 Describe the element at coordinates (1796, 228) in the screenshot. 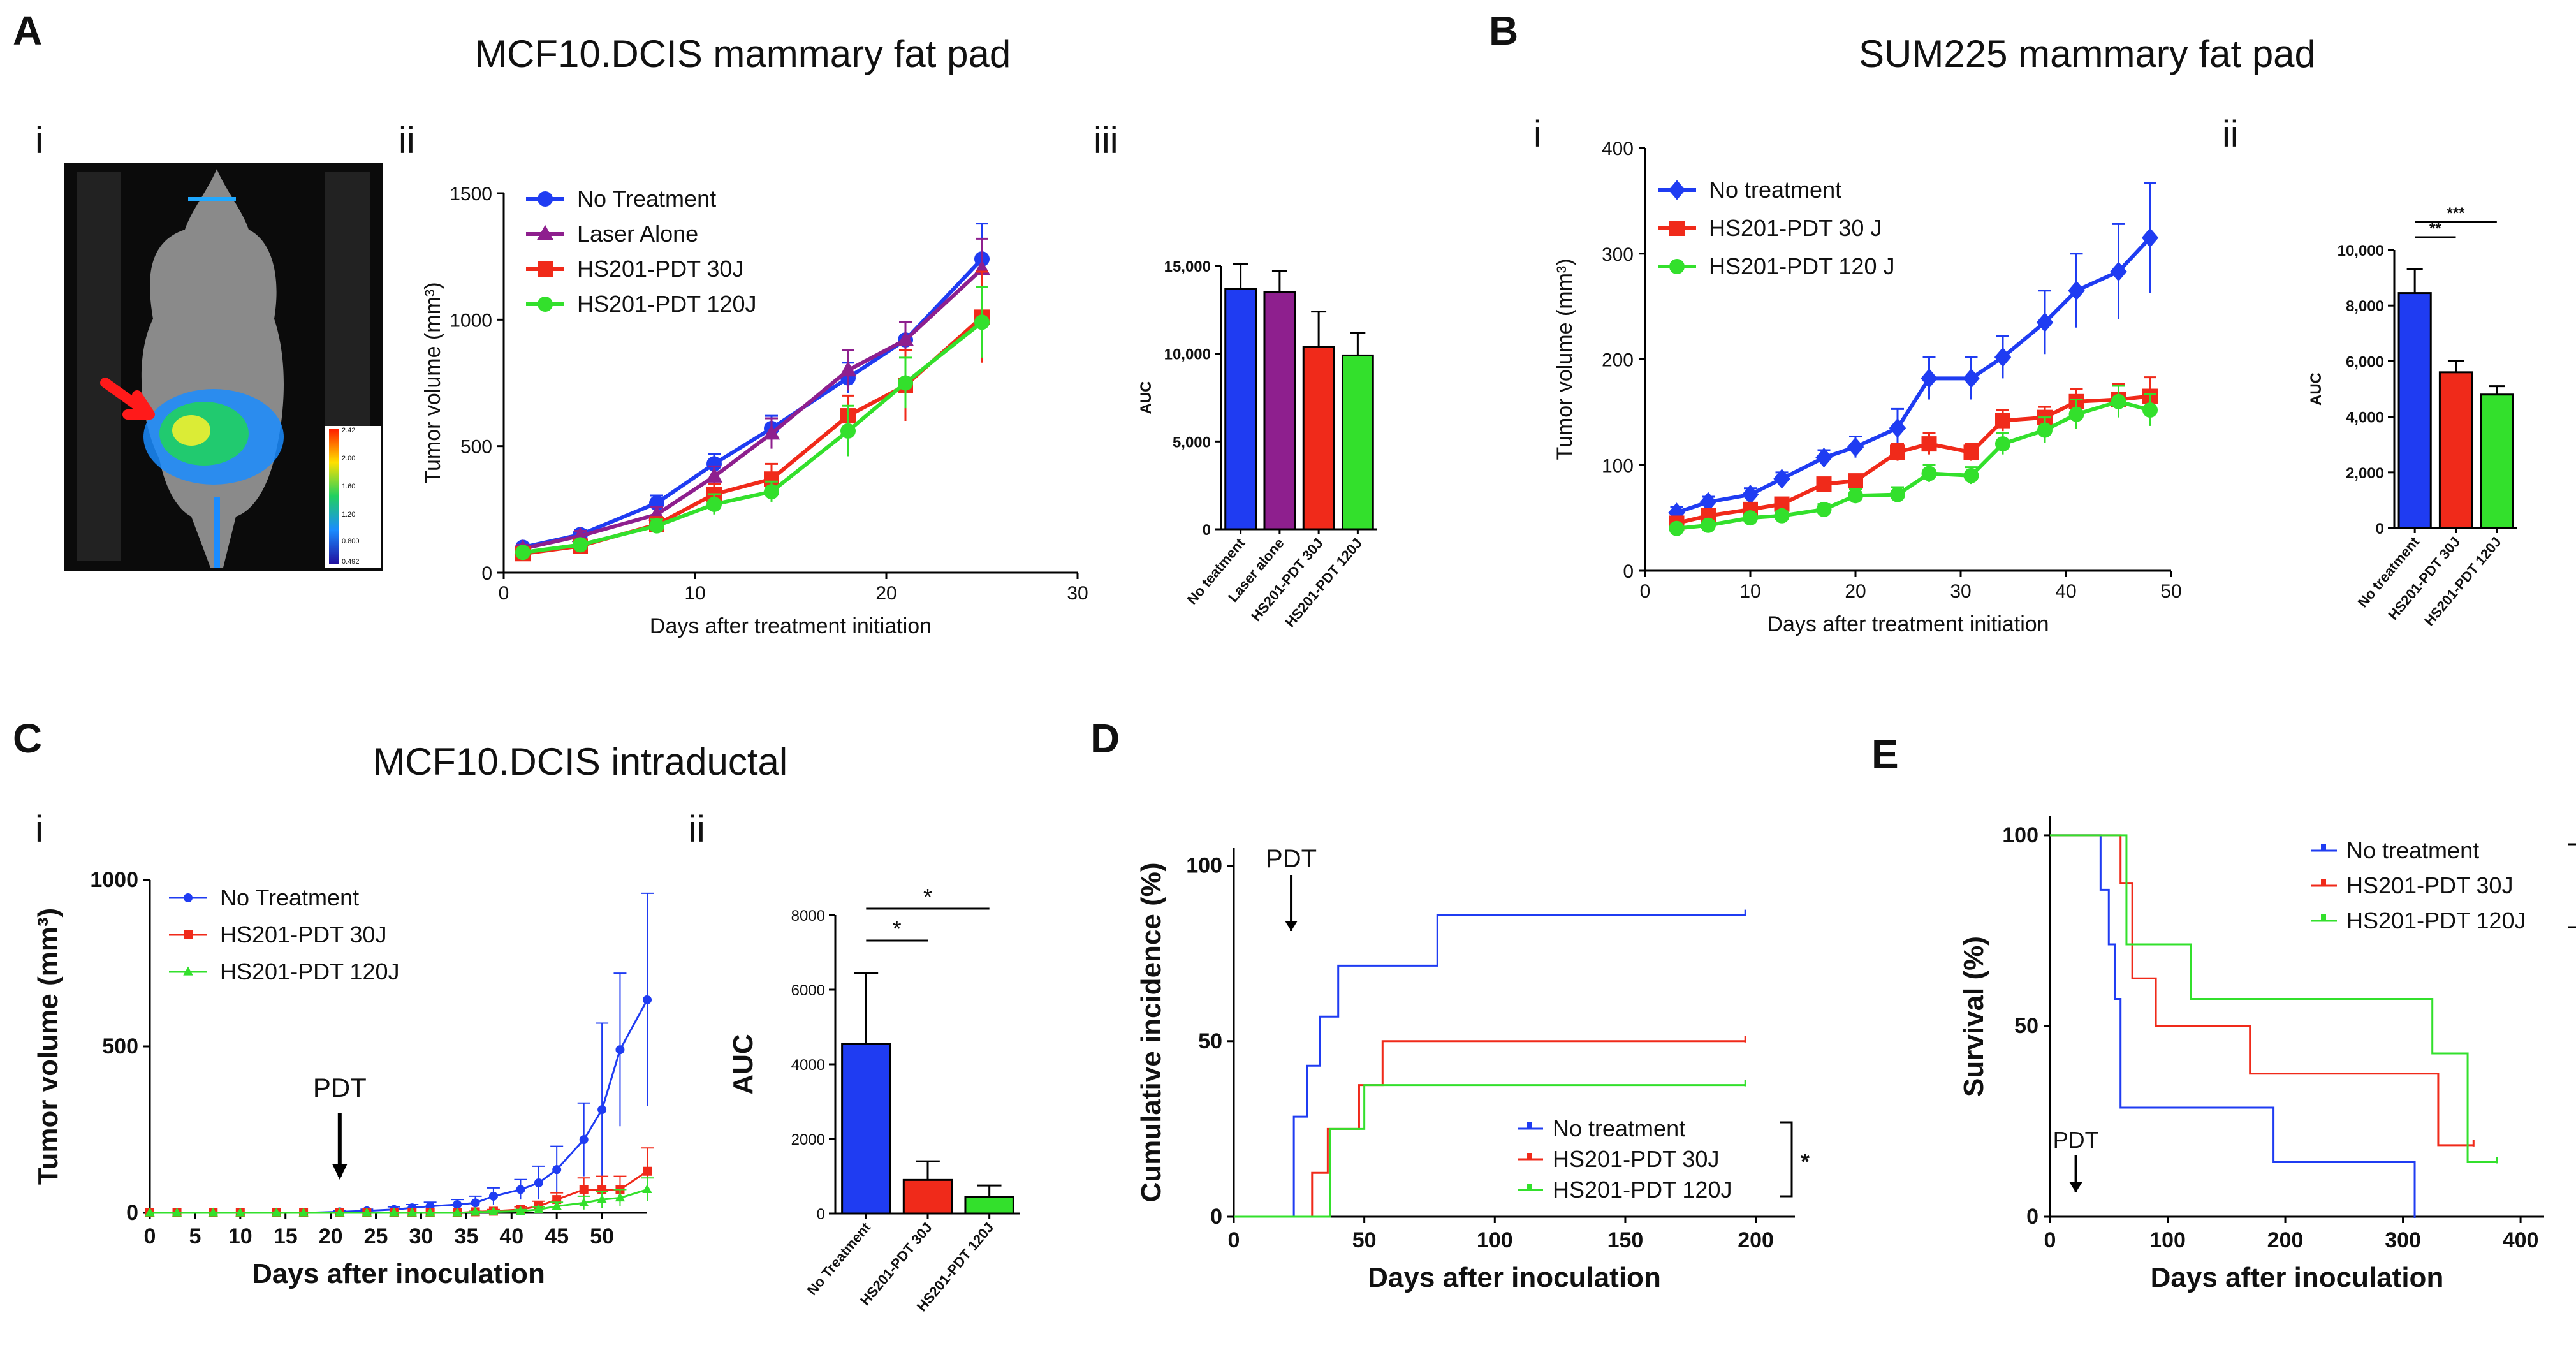

I see `legend-label: HS201-PDT 30 J` at that location.